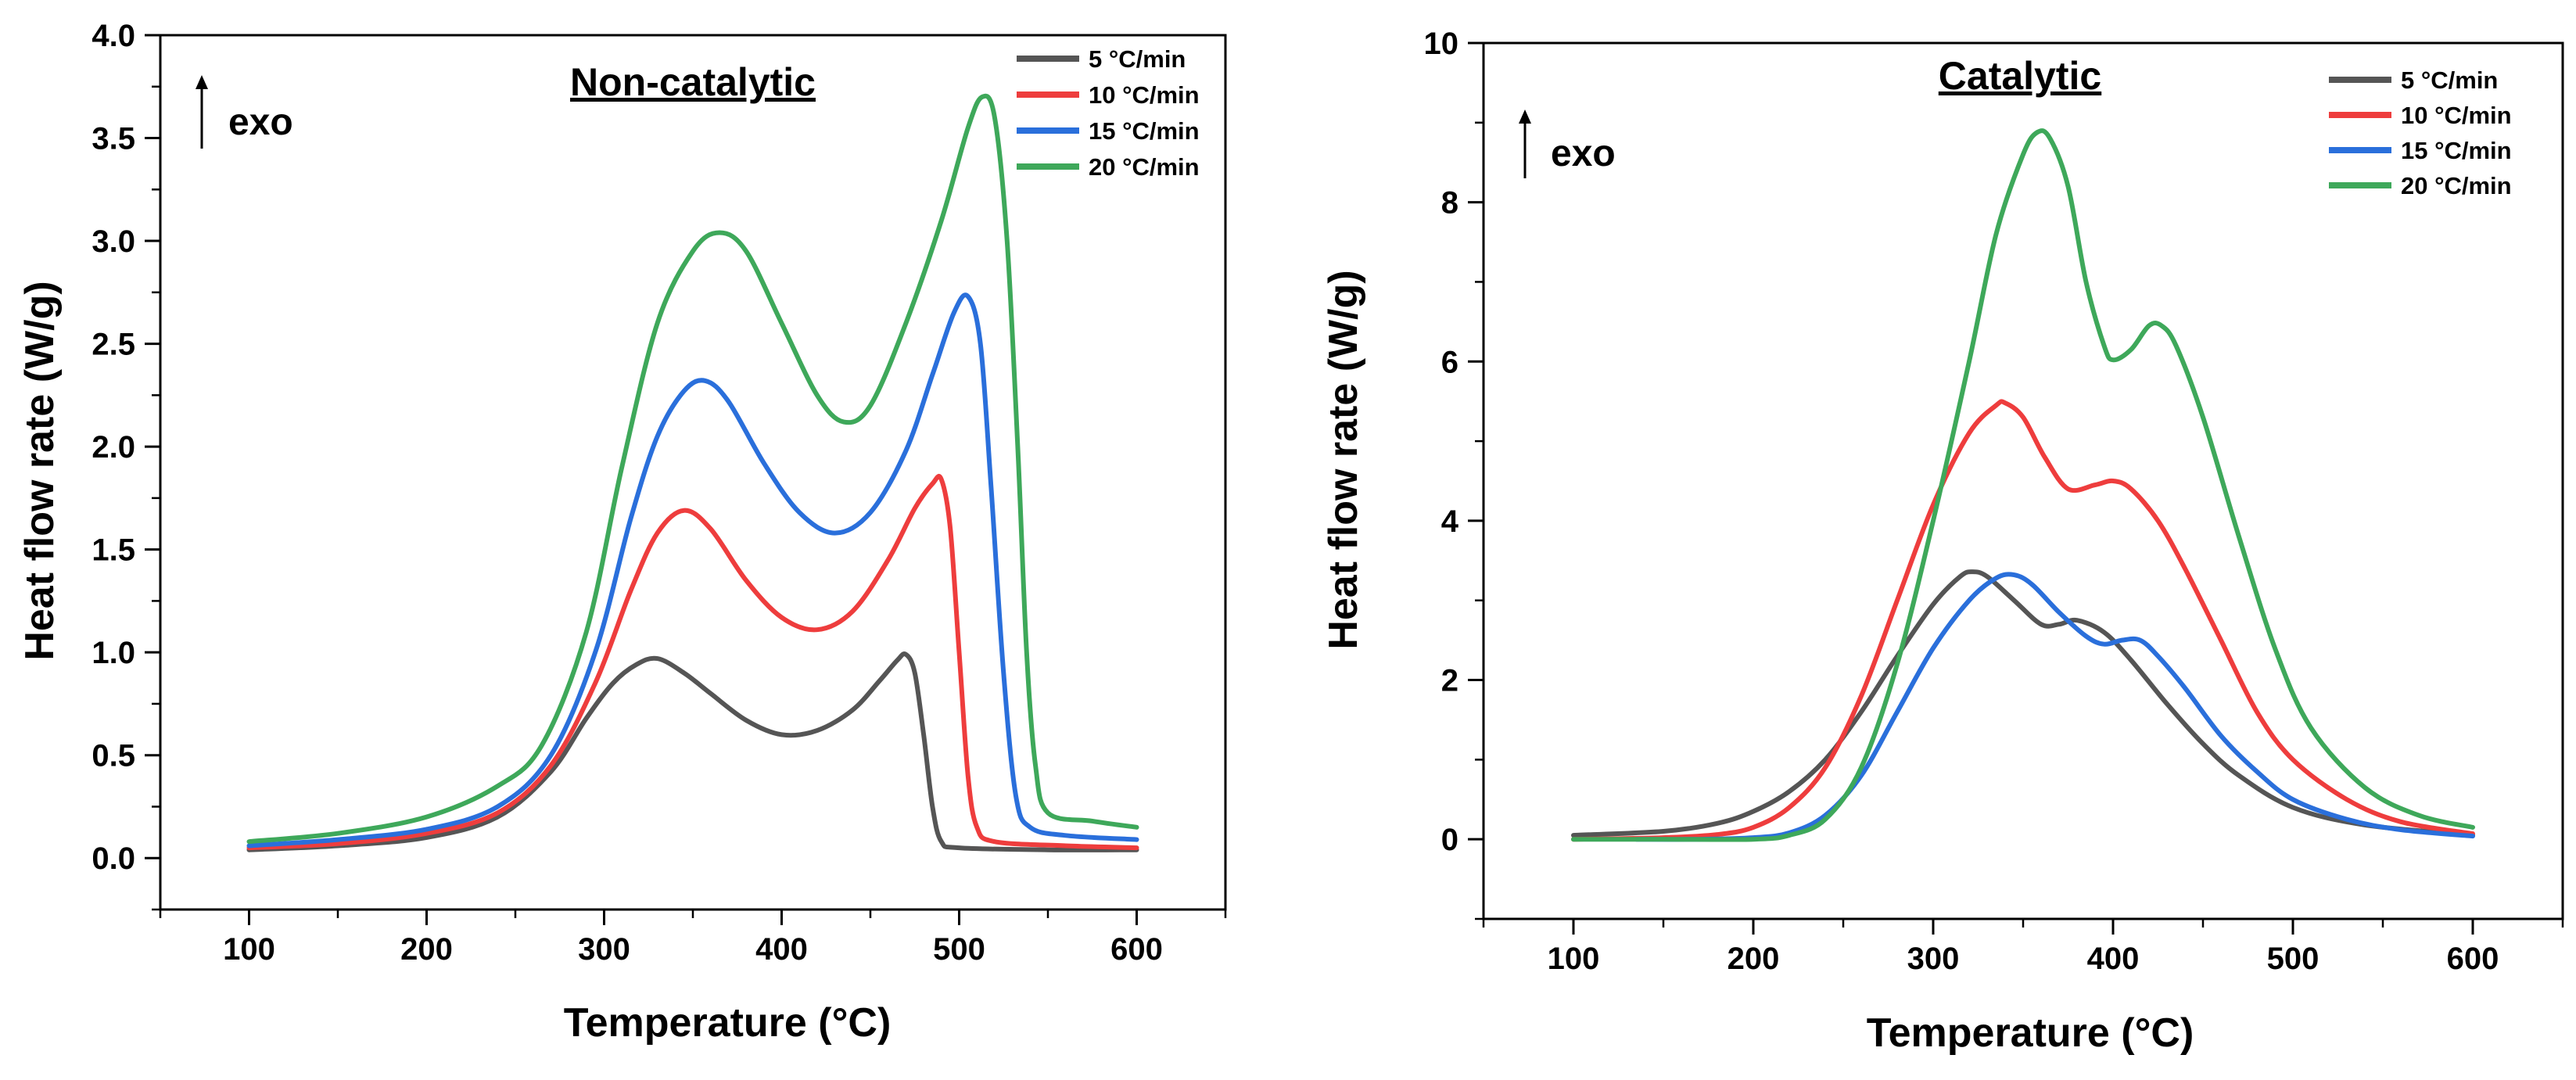 The height and width of the screenshot is (1080, 2576). What do you see at coordinates (113, 241) in the screenshot?
I see `y-tick-label: 3.0` at bounding box center [113, 241].